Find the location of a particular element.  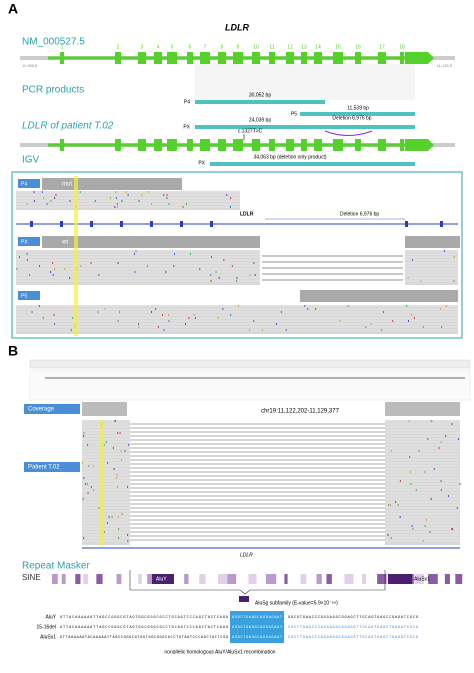

utr is located at coordinates (419, 145).